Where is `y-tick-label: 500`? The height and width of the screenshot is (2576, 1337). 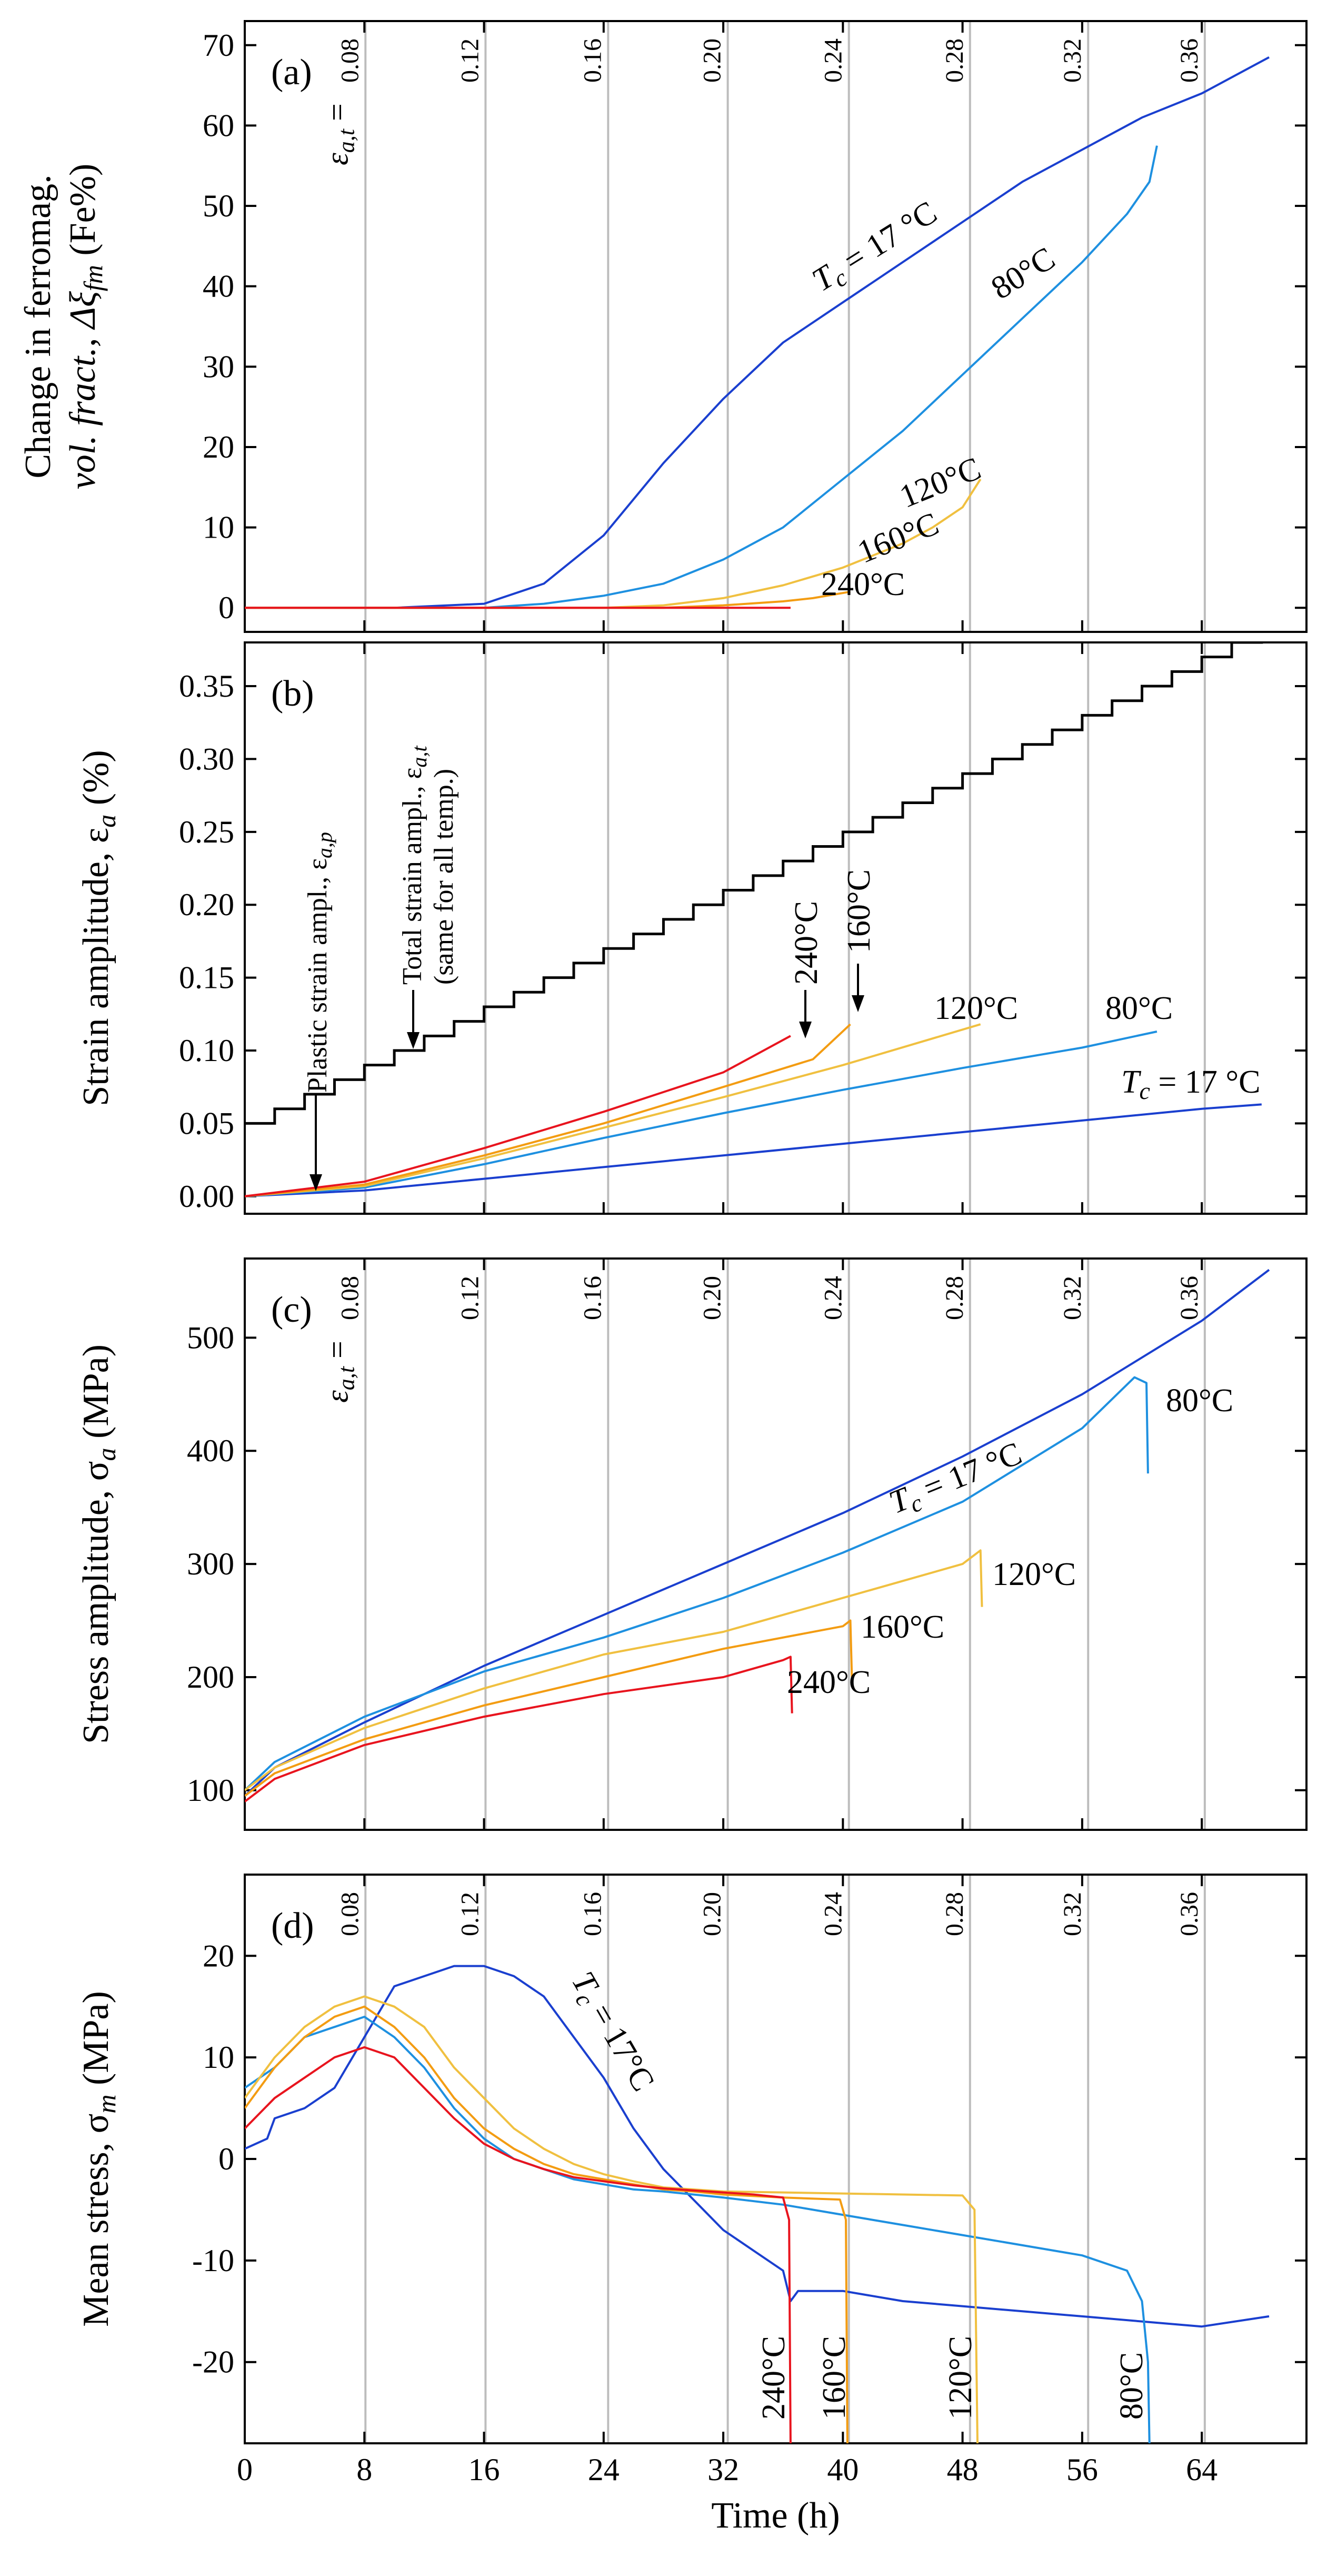 y-tick-label: 500 is located at coordinates (210, 1337).